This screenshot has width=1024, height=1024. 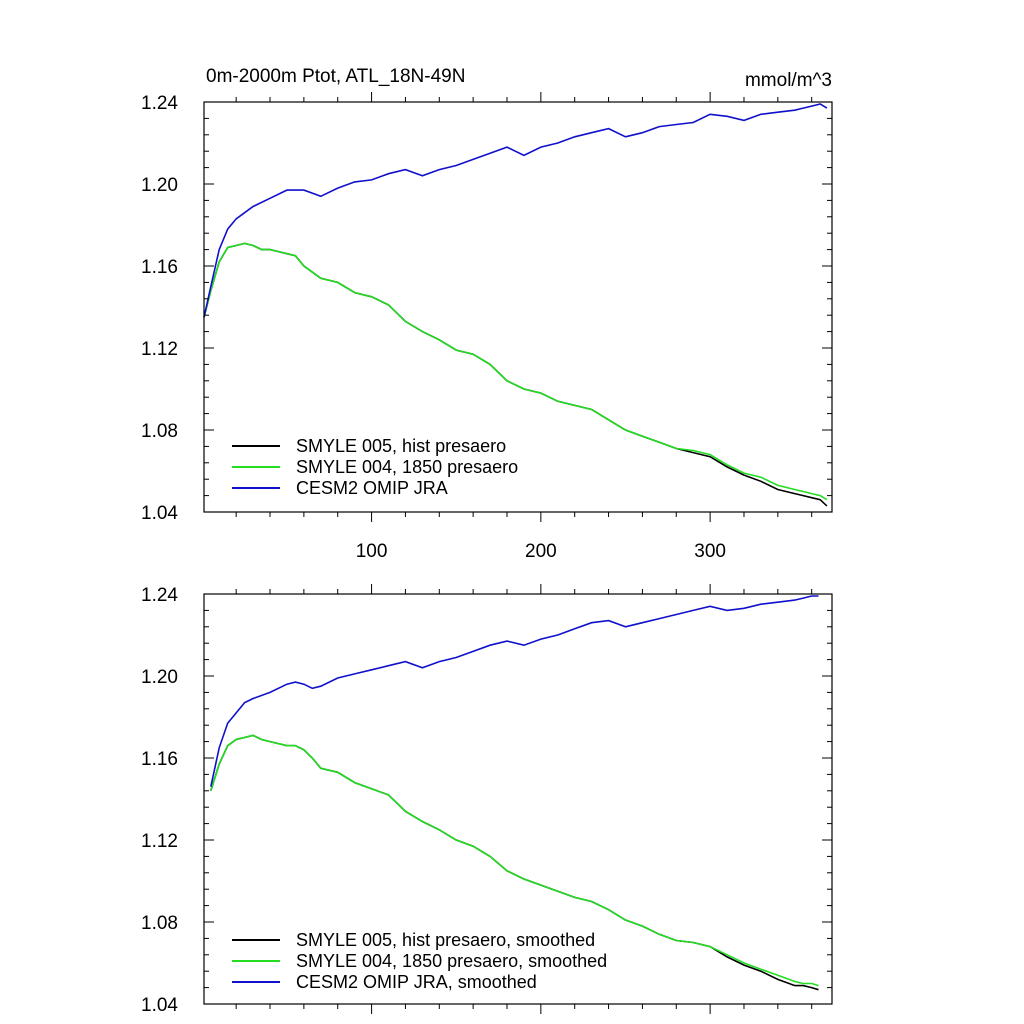 I want to click on top-ytick-label: 1.24, so click(x=159, y=103).